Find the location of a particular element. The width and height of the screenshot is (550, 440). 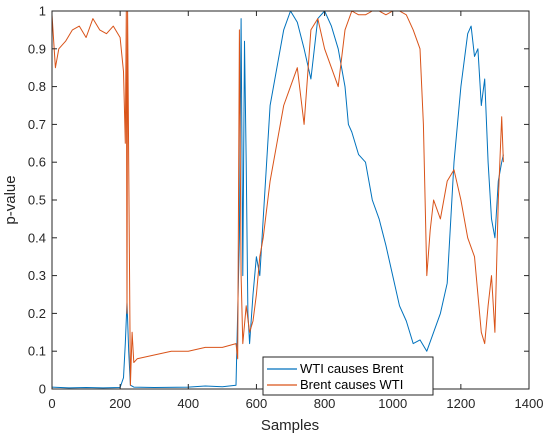

y-tick-label: 0.8 is located at coordinates (37, 86).